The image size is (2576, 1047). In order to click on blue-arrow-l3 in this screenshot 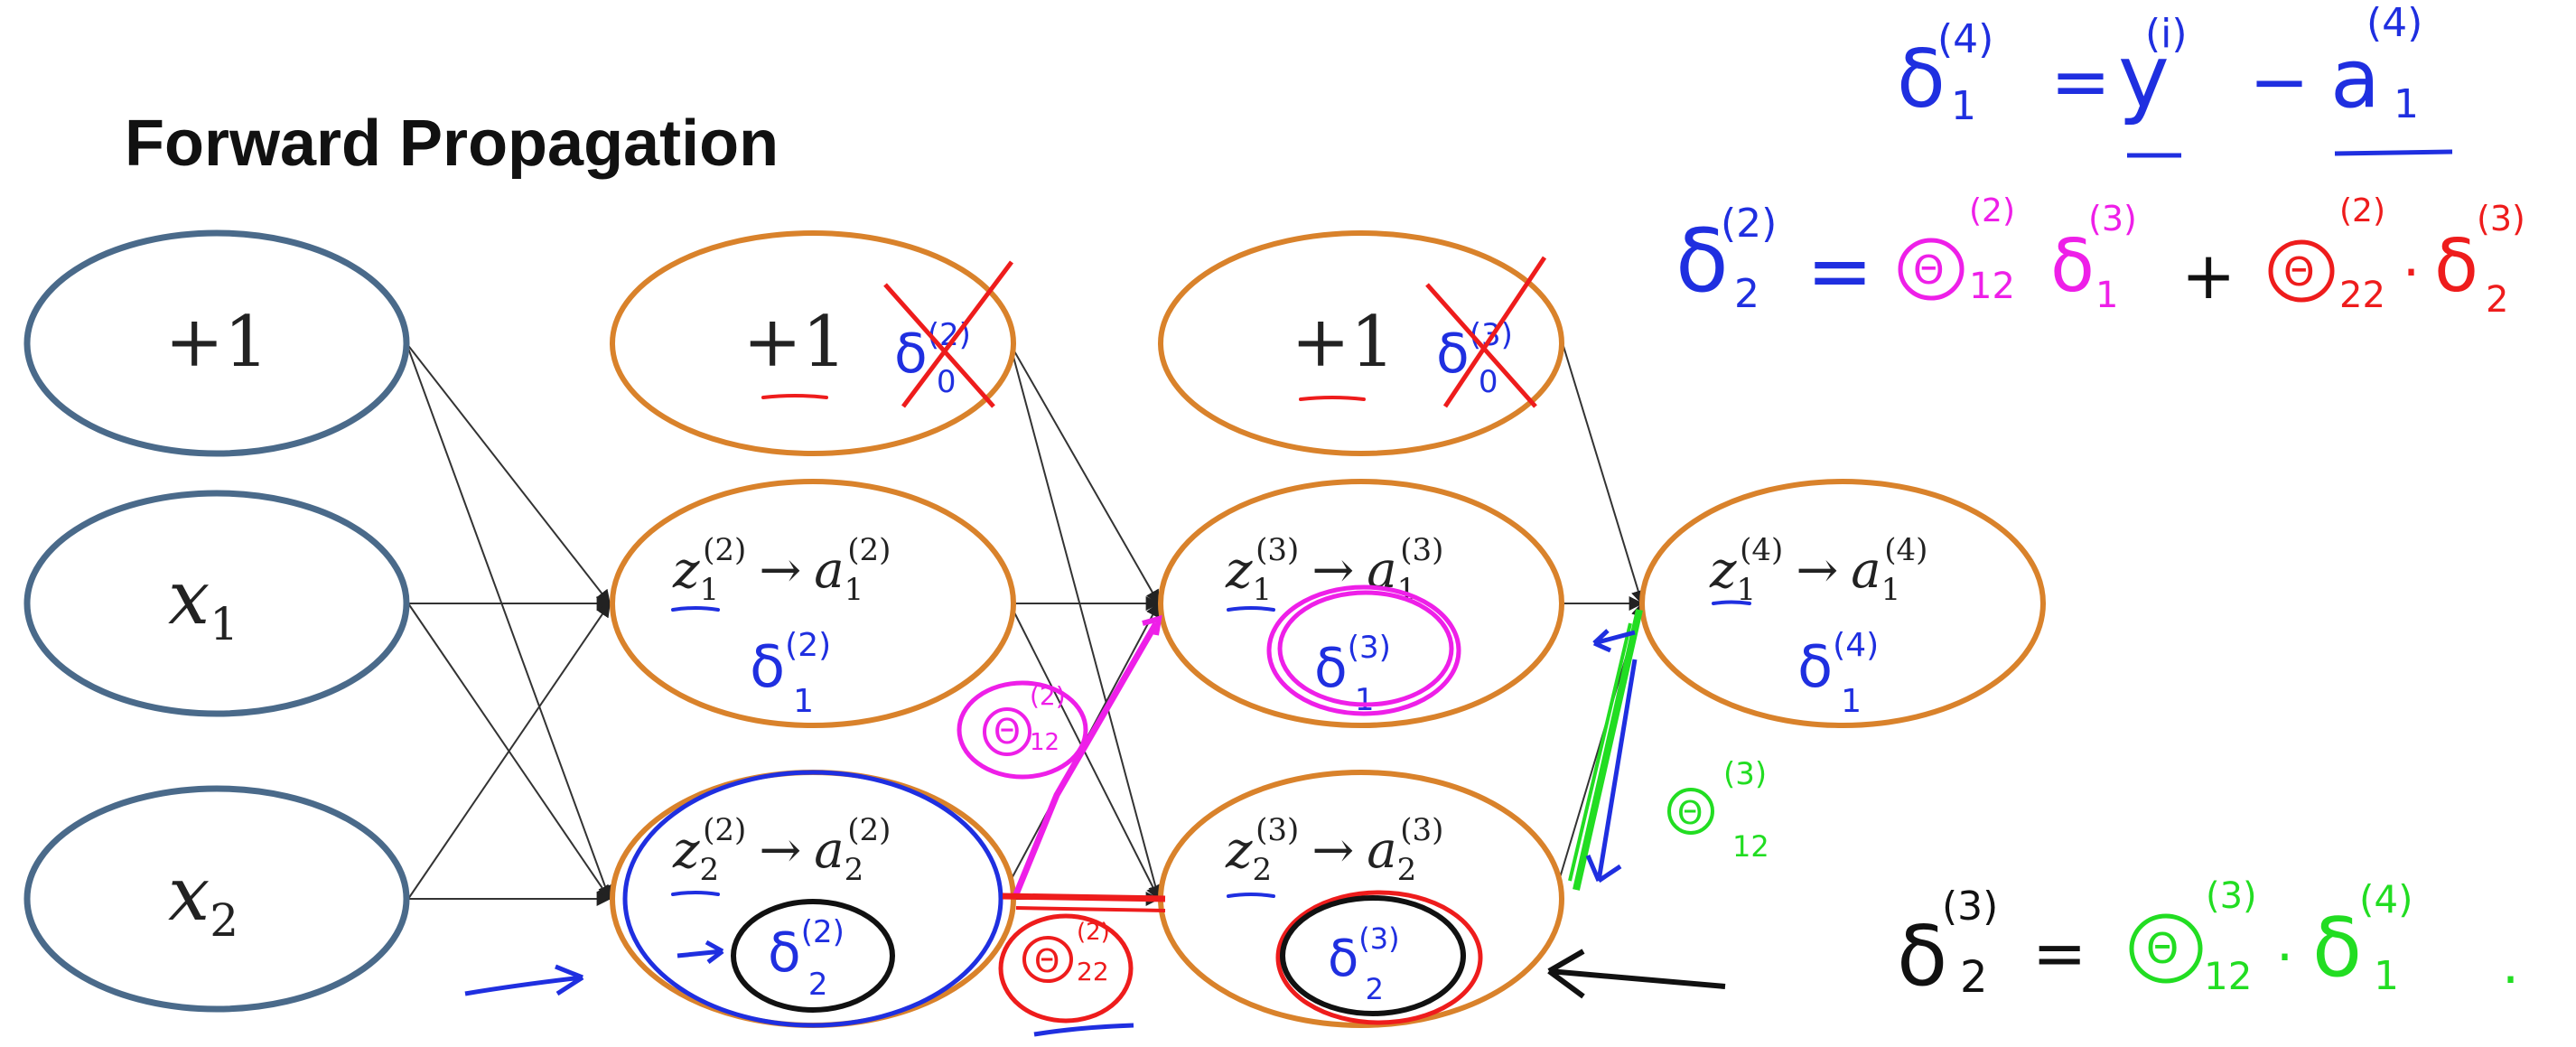, I will do `click(1611, 771)`.